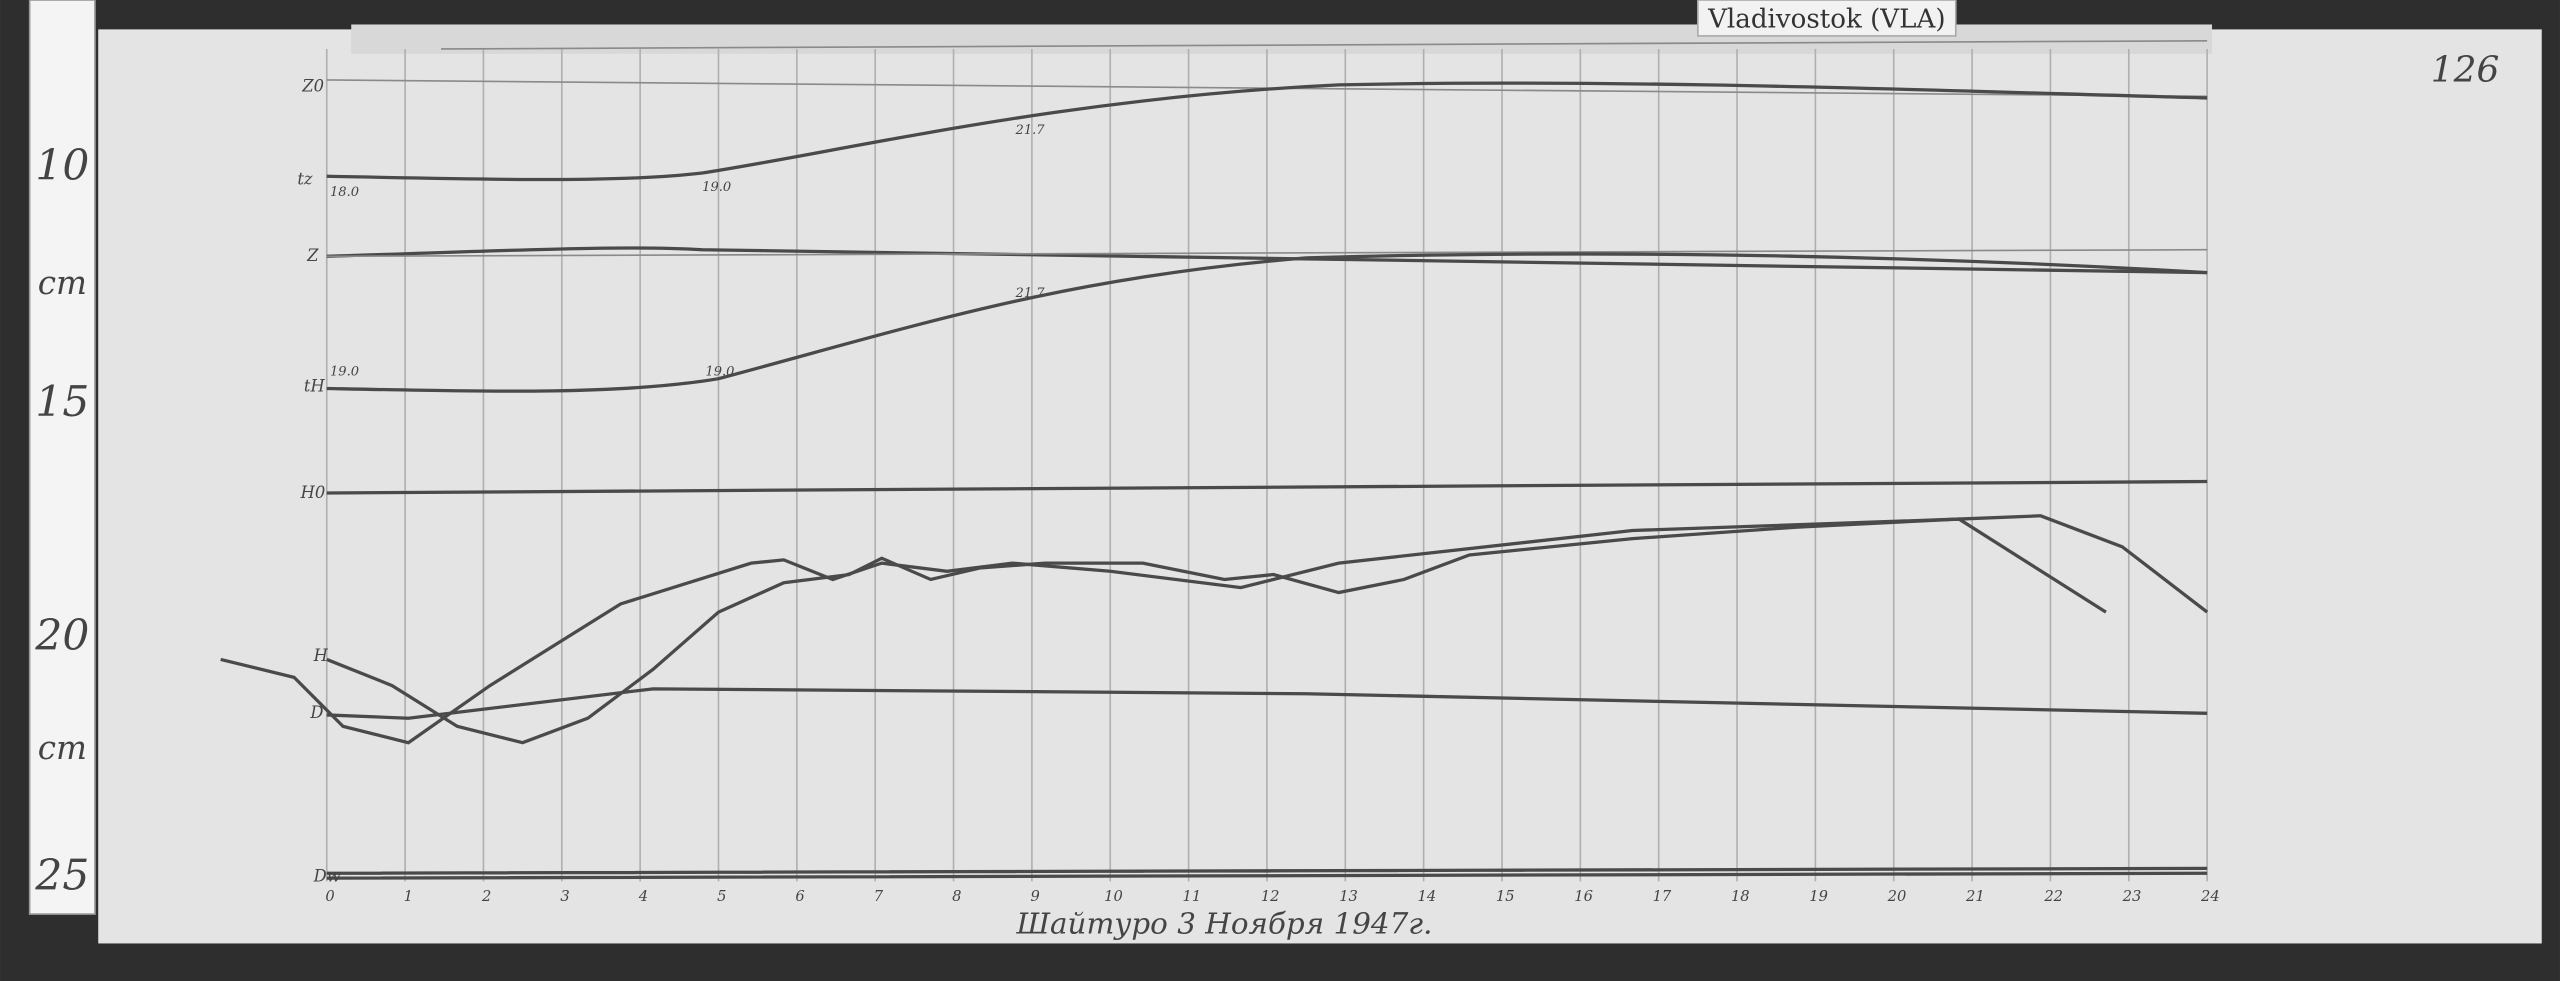 This screenshot has height=981, width=2560. Describe the element at coordinates (329, 896) in the screenshot. I see `hour-label: 0` at that location.